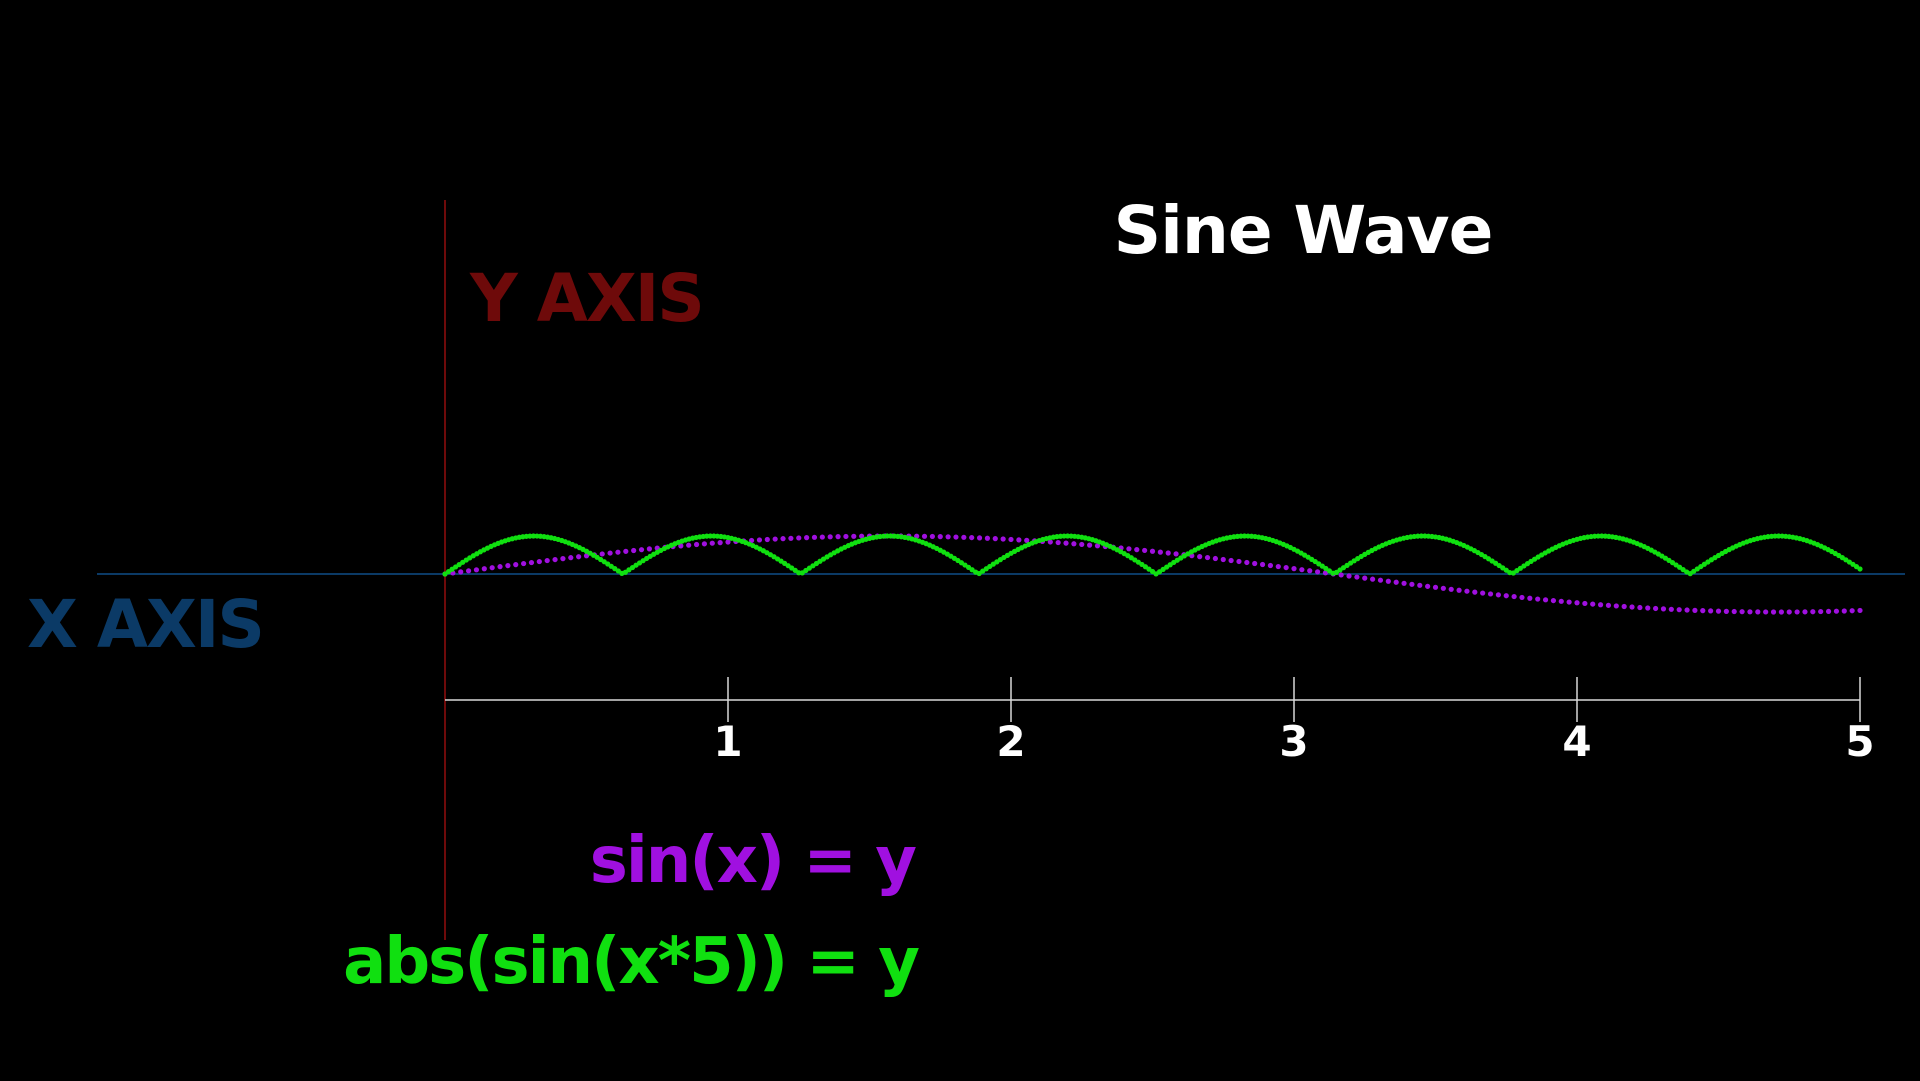 The height and width of the screenshot is (1081, 1920). What do you see at coordinates (1152, 555) in the screenshot?
I see `series-abs-sin` at bounding box center [1152, 555].